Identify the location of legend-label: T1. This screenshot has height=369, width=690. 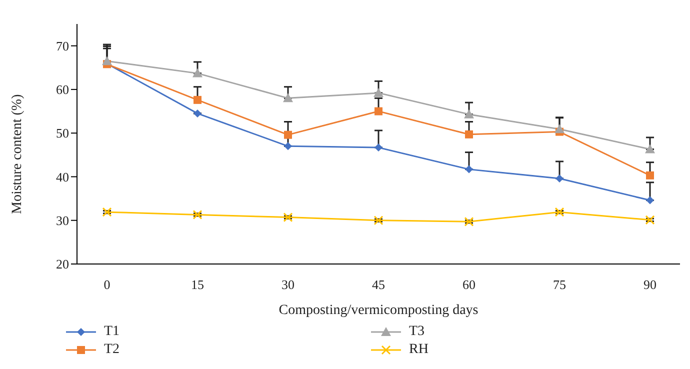
(112, 332).